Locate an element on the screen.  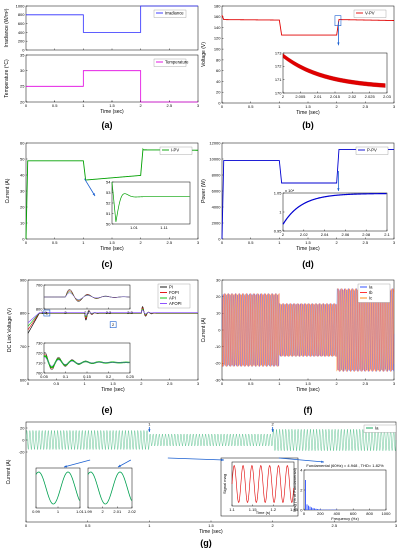
panel-b-legend-entry: V-PV is located at coordinates (370, 13).